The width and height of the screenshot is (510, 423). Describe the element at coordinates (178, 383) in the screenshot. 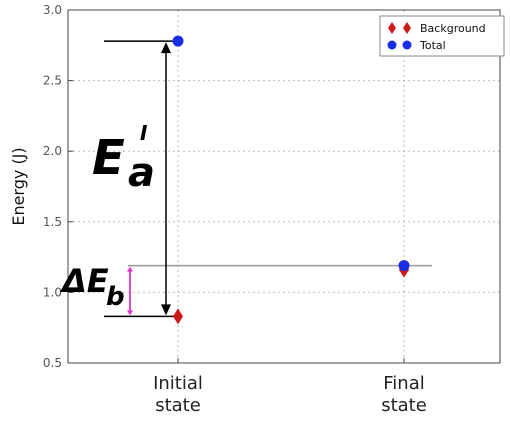

I see `x-category-label-line: Initial` at that location.